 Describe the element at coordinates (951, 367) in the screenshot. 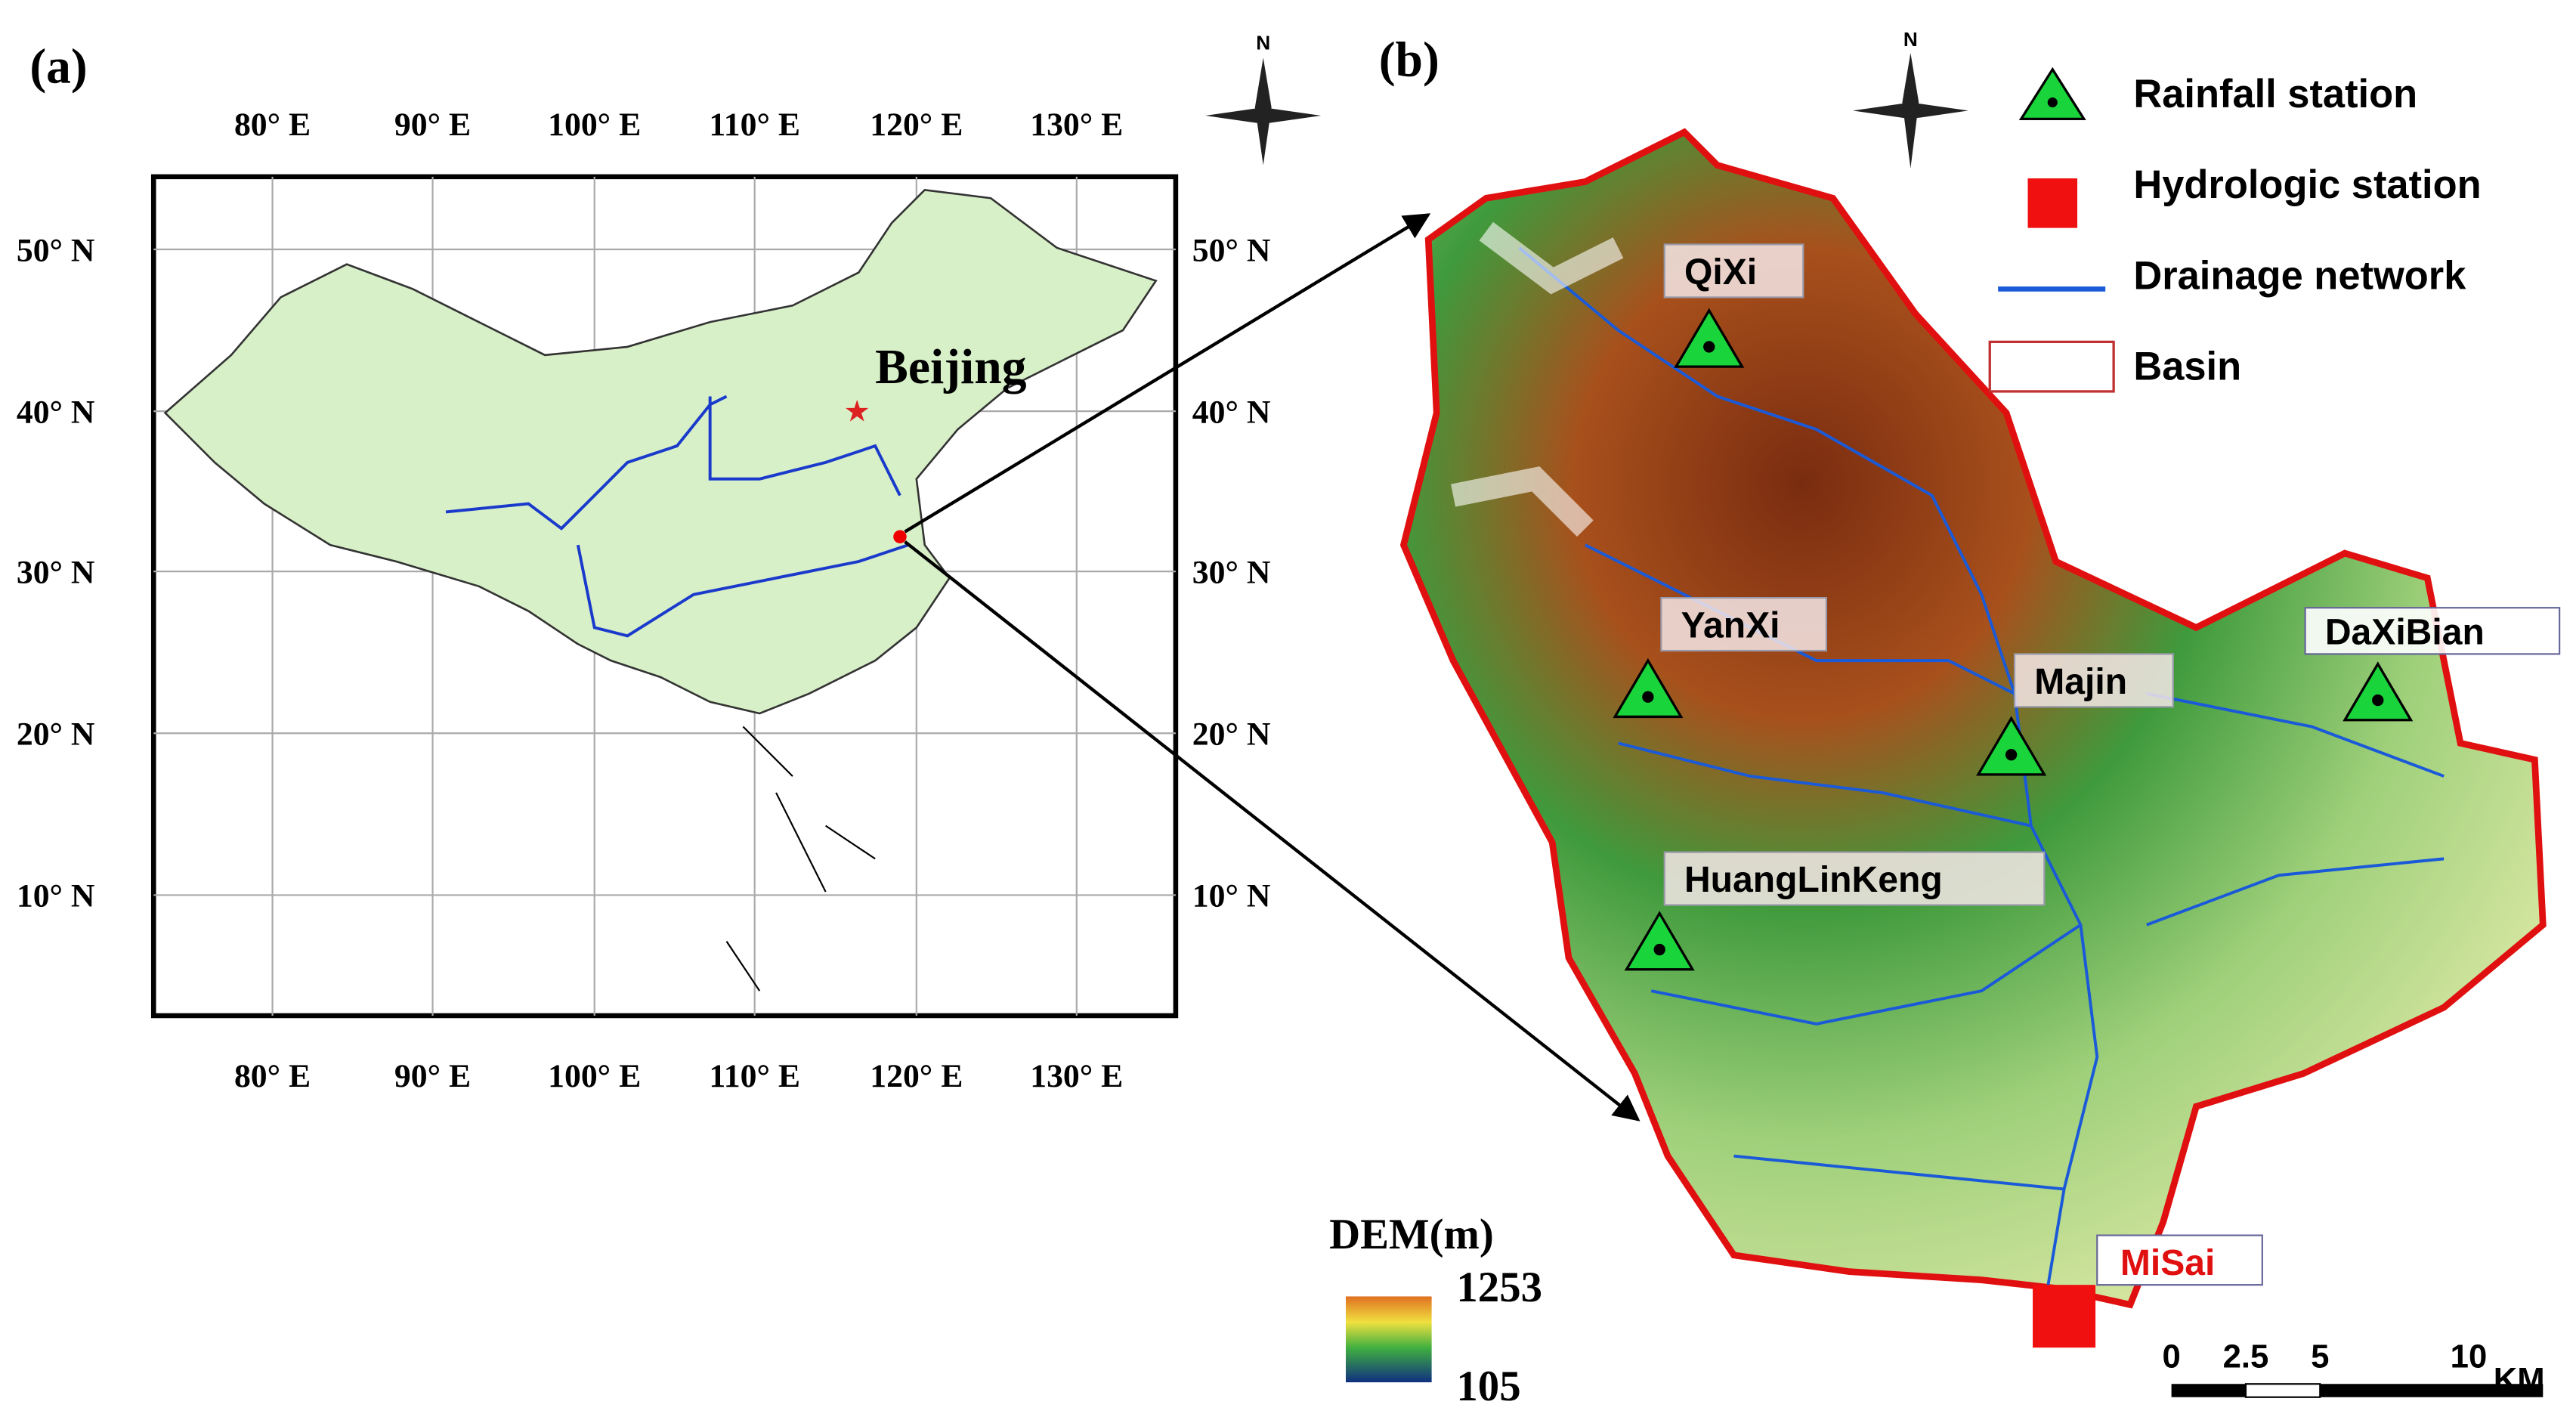

I see `city-label: Beijing` at that location.